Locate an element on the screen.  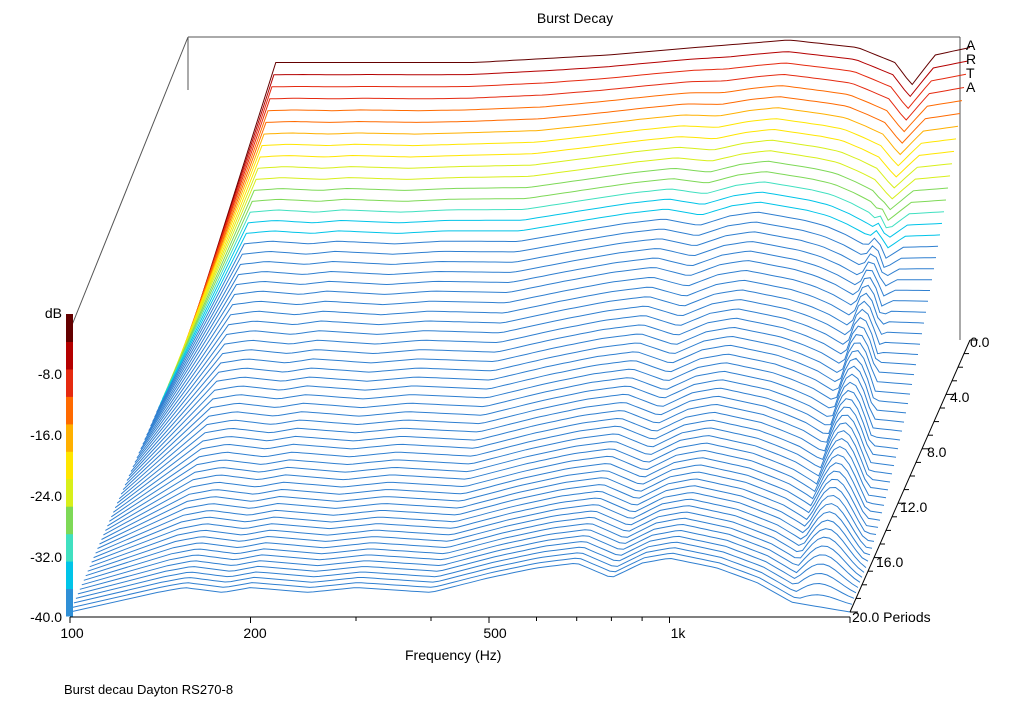
colorbar-unit-label: dB is located at coordinates (53, 313).